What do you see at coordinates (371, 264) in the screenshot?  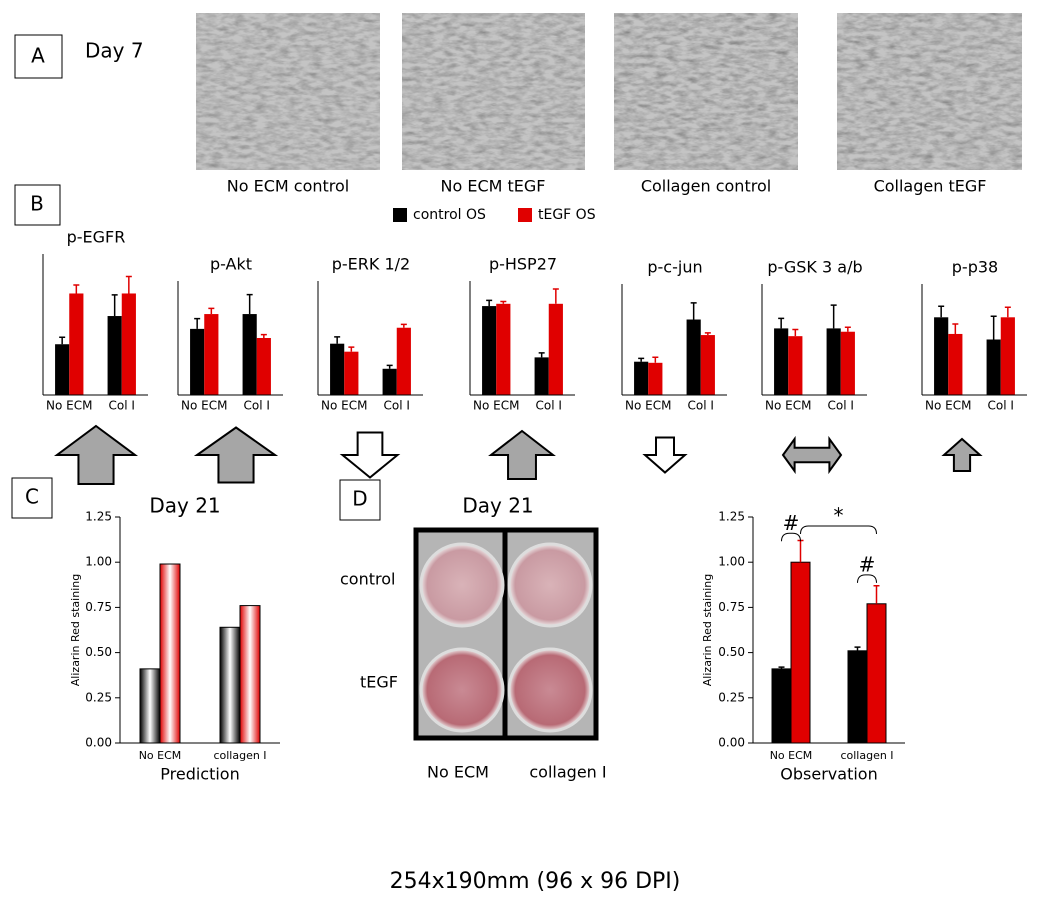 I see `chart-title: p-ERK 1/2` at bounding box center [371, 264].